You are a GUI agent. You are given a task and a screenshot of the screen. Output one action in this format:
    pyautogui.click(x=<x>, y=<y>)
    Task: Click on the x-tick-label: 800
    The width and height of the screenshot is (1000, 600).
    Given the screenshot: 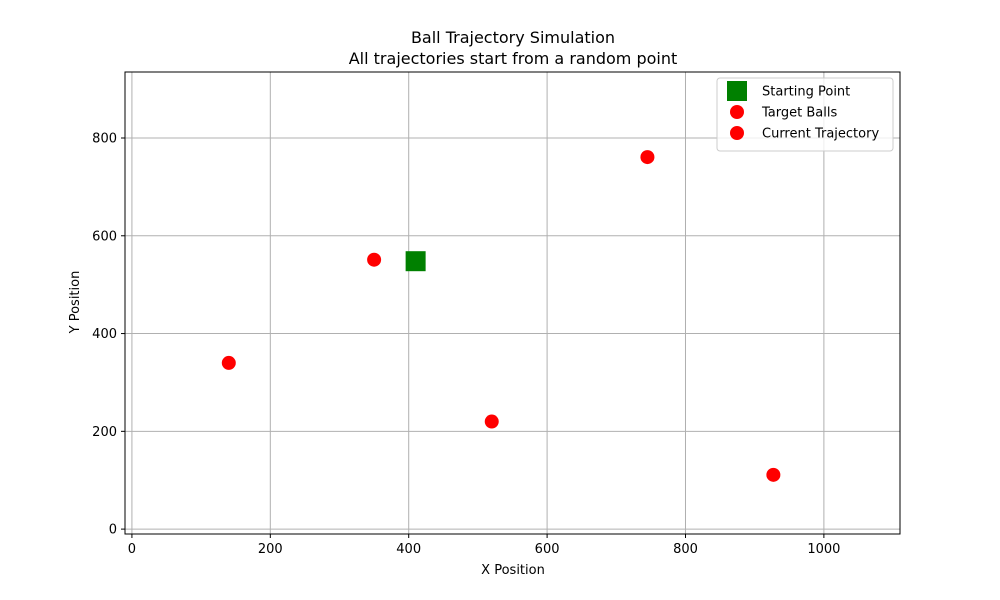 What is the action you would take?
    pyautogui.click(x=685, y=549)
    